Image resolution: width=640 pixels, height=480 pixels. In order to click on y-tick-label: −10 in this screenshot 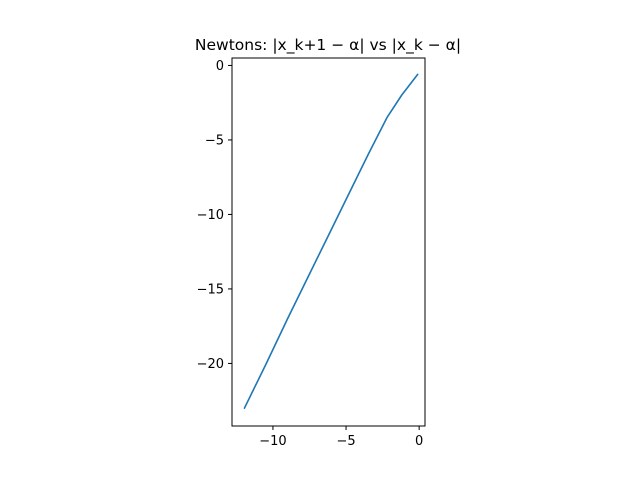, I will do `click(210, 215)`.